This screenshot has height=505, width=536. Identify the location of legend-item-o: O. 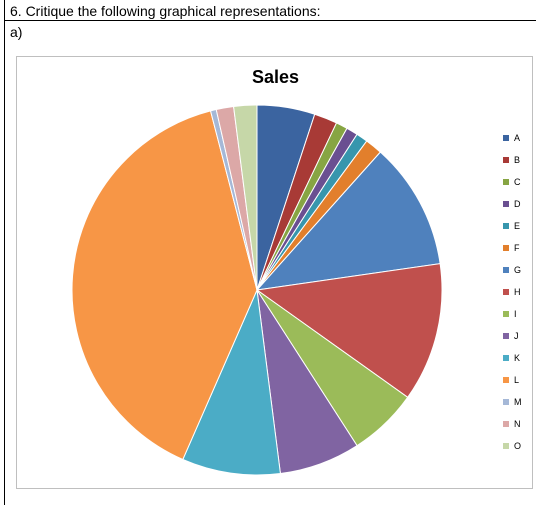
(512, 446).